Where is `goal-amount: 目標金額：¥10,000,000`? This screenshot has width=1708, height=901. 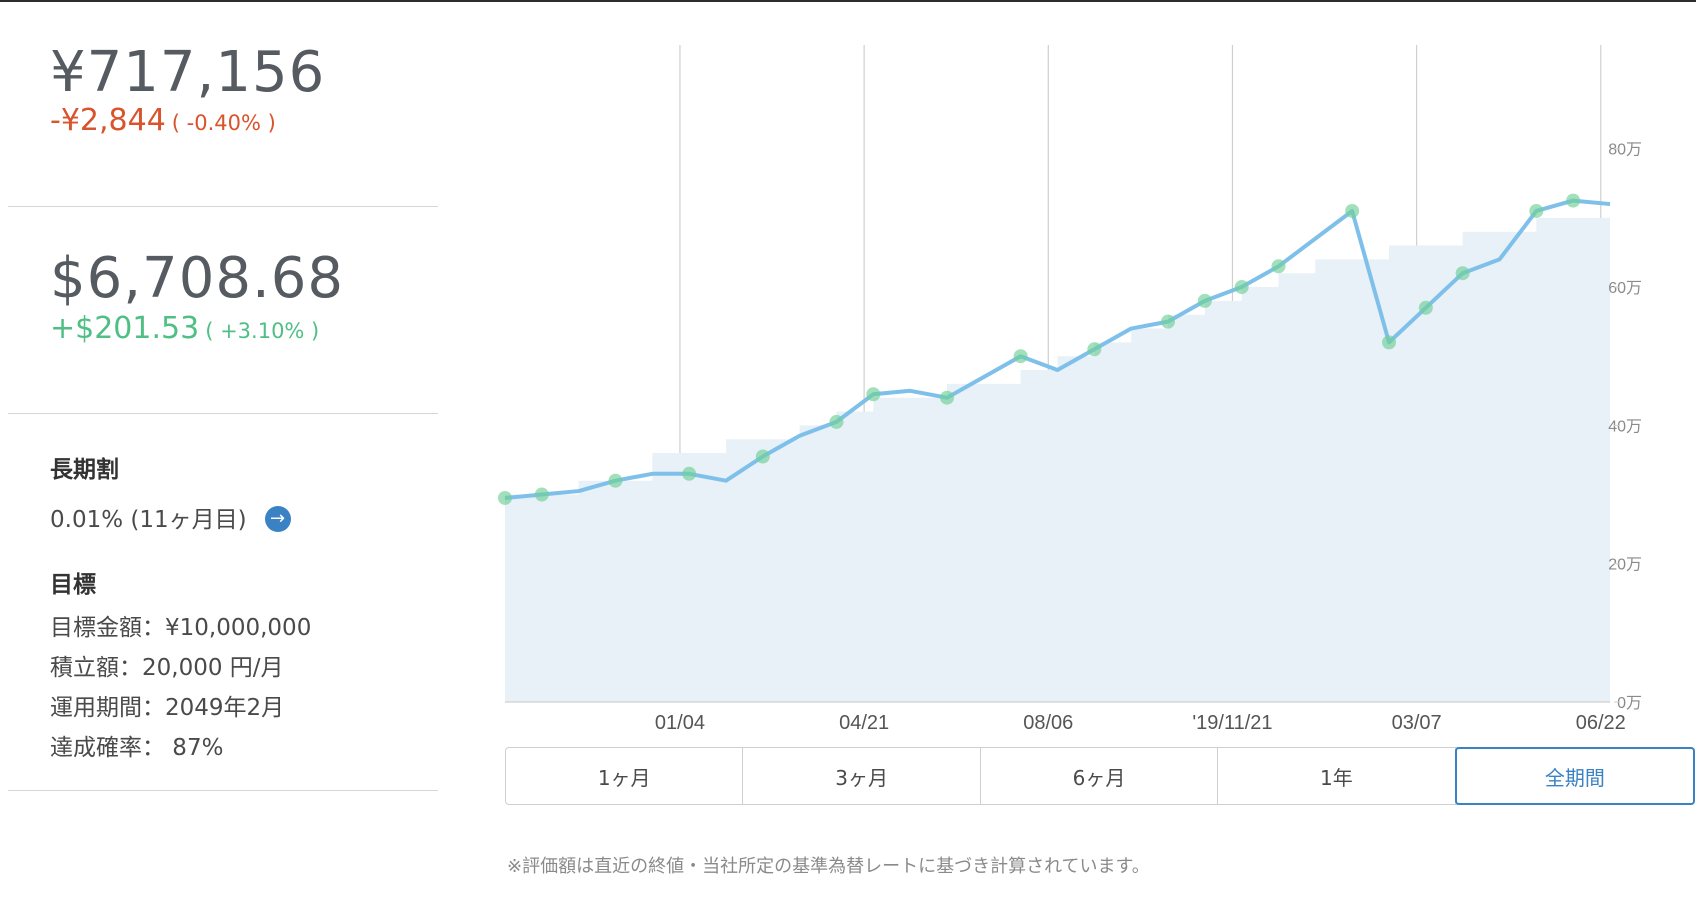
goal-amount: 目標金額：¥10,000,000 is located at coordinates (181, 628).